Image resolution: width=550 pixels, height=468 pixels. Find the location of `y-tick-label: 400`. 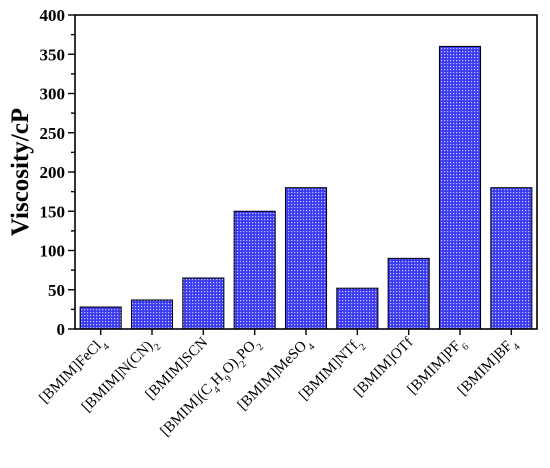

y-tick-label: 400 is located at coordinates (53, 15).